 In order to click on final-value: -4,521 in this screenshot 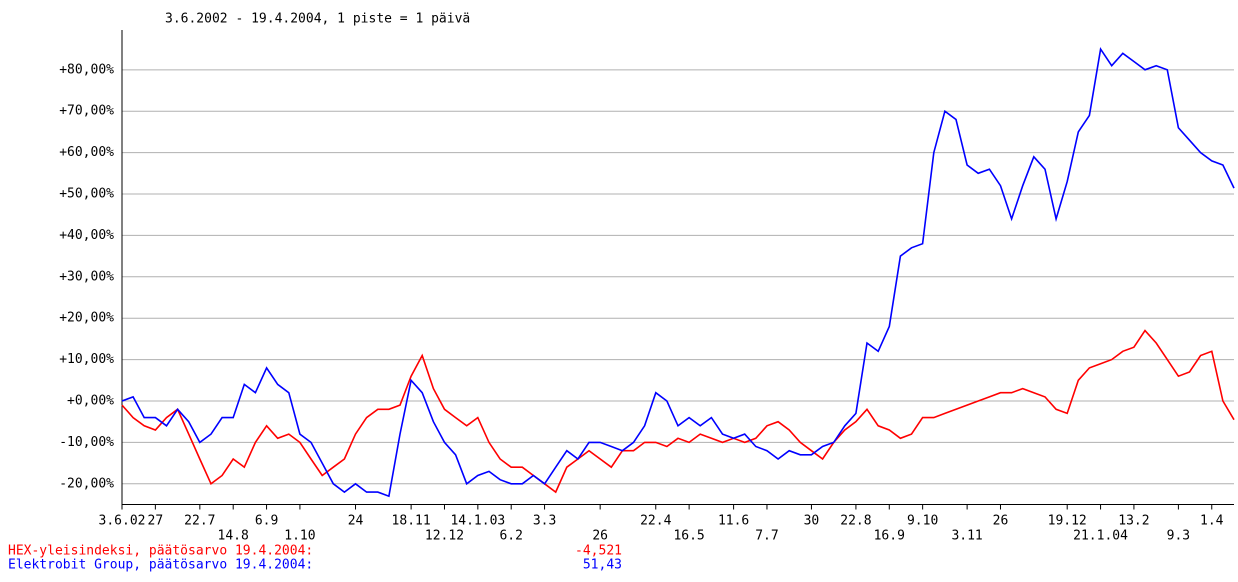, I will do `click(598, 551)`.